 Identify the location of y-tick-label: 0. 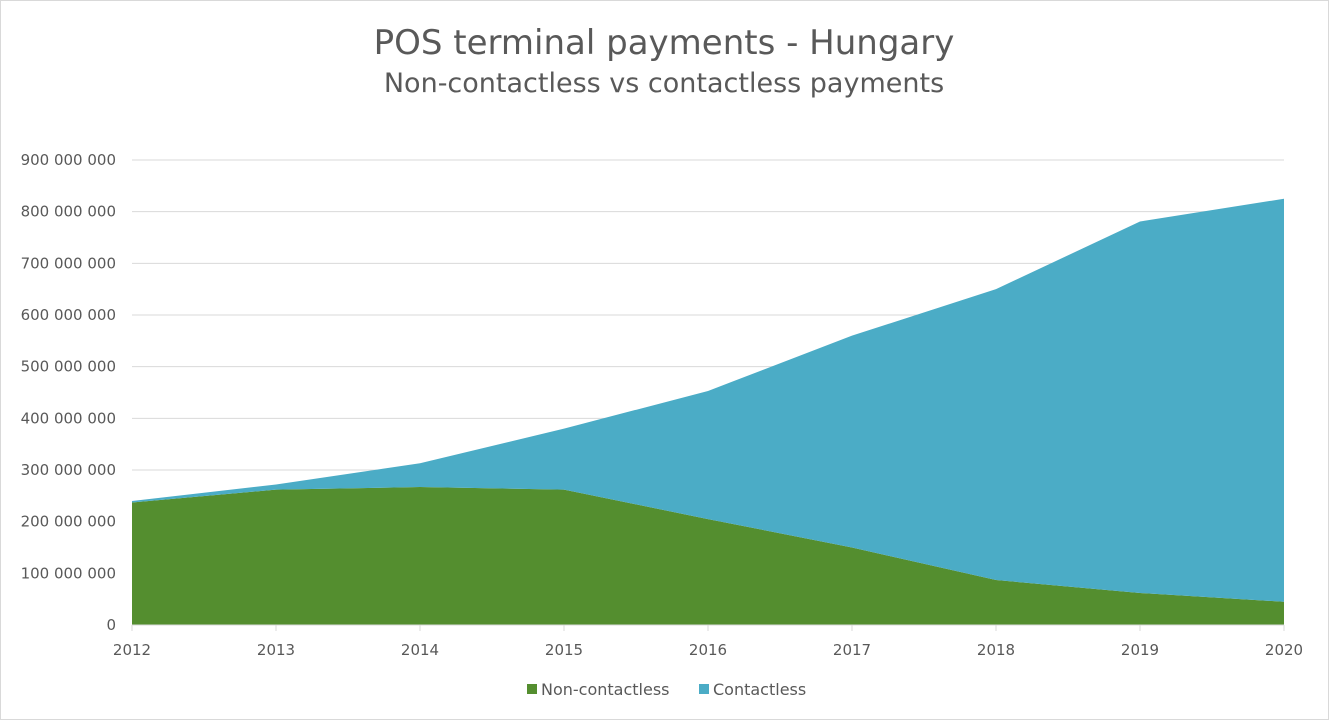
(111, 625).